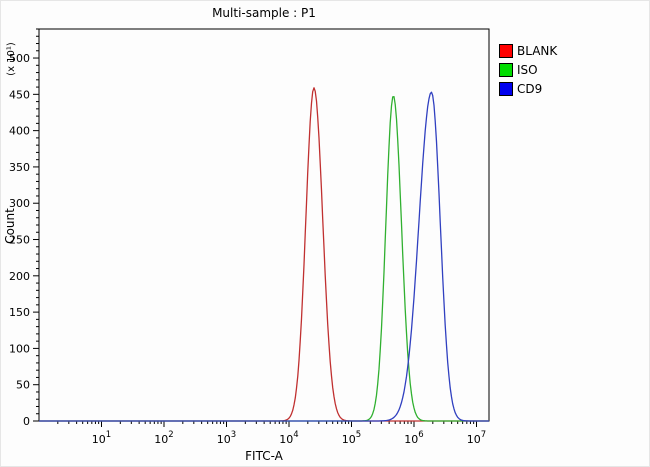 This screenshot has width=650, height=467. I want to click on y-tick-label: 350, so click(19, 167).